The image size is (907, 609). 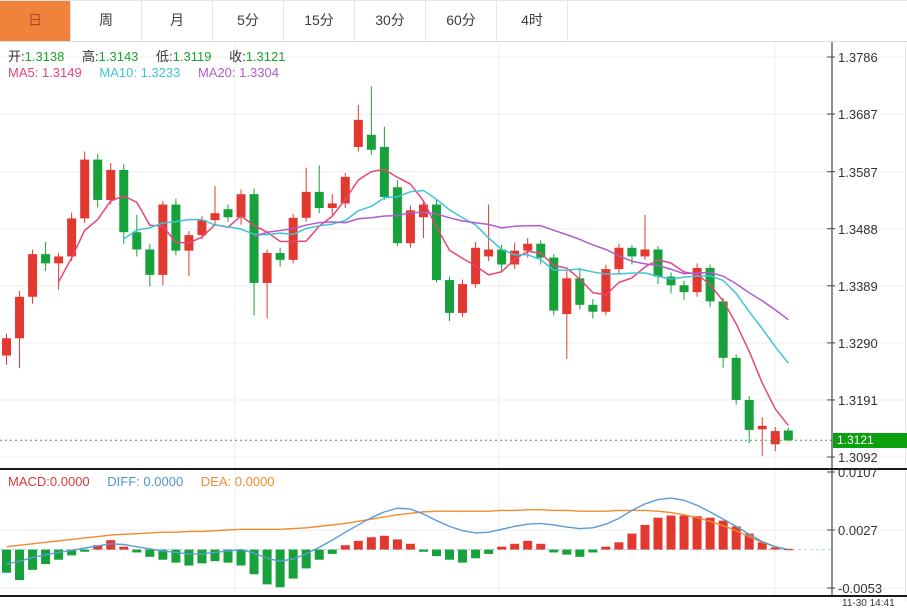 I want to click on price-axis-label: 1.3092, so click(x=858, y=457).